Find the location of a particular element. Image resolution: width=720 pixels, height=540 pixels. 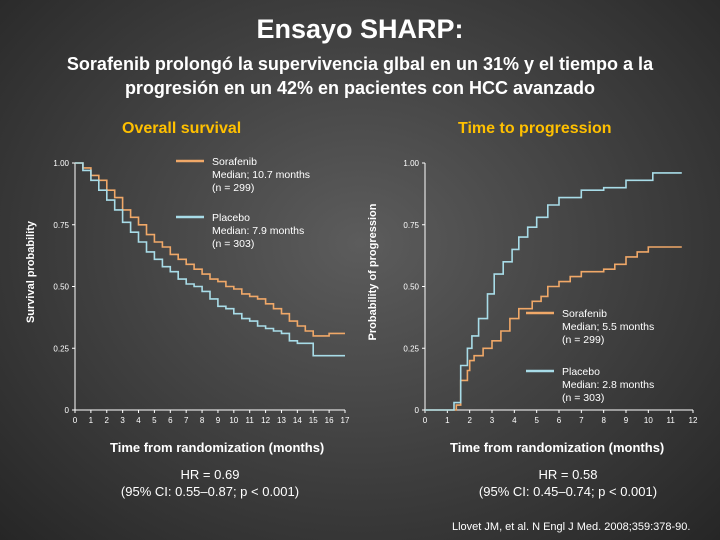

os-x-tick-label: 5 is located at coordinates (154, 420).